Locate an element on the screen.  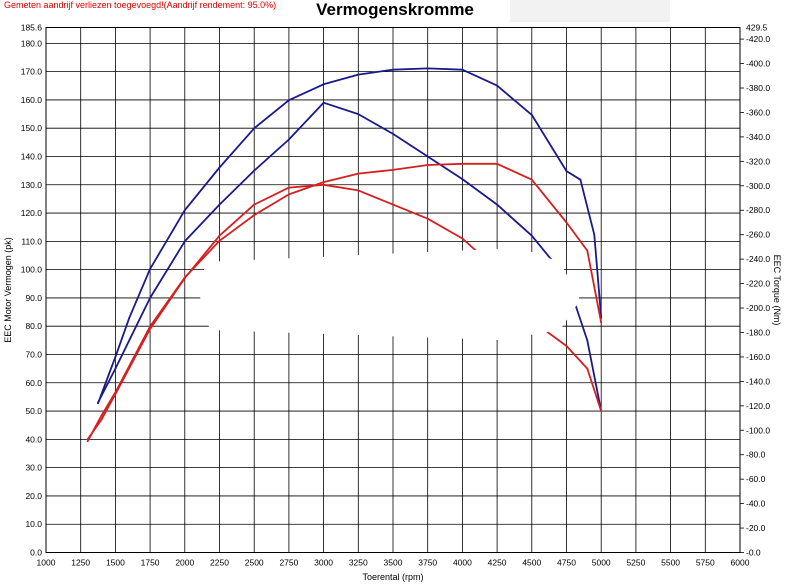
y-left-tick-label: 110.0 is located at coordinates (31, 241).